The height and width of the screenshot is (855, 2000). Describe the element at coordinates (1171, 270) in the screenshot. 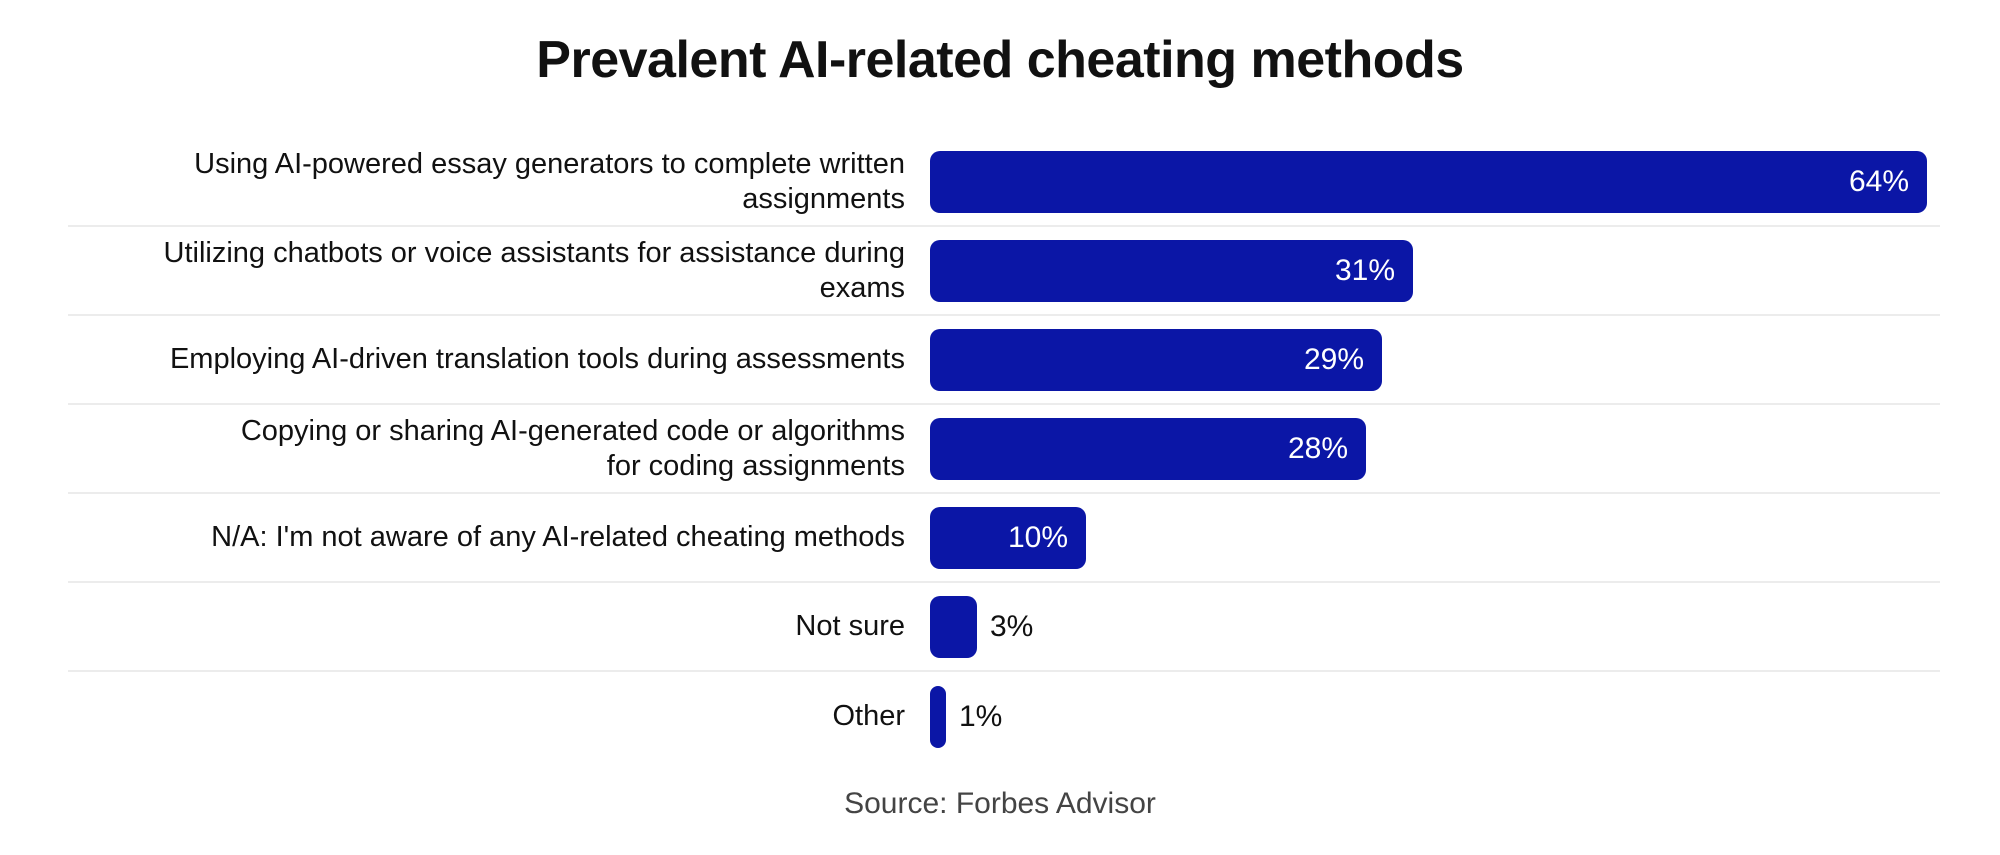

I see `bar: 31%` at that location.